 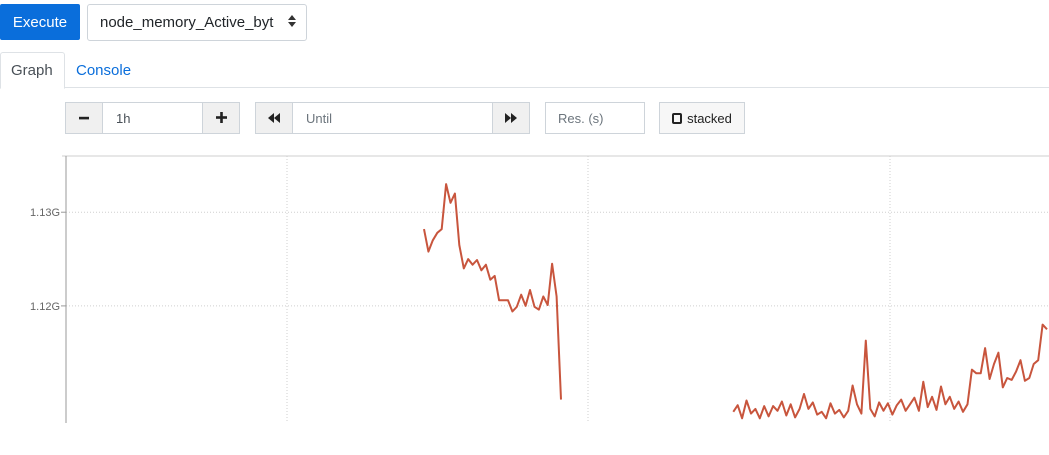 I want to click on metric-select: node_memory_Active_byt, so click(x=197, y=22).